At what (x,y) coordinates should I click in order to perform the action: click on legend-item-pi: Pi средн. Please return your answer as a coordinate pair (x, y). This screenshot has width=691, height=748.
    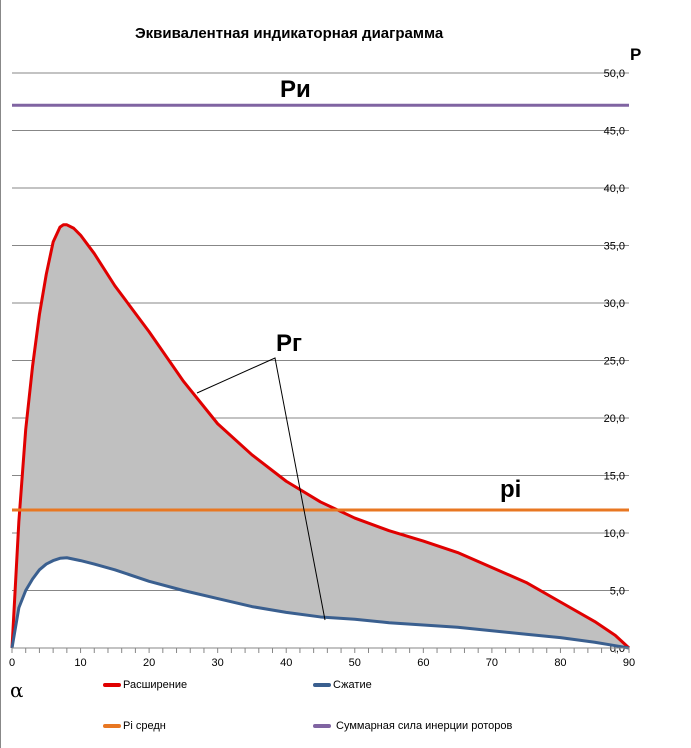
    Looking at the image, I should click on (134, 726).